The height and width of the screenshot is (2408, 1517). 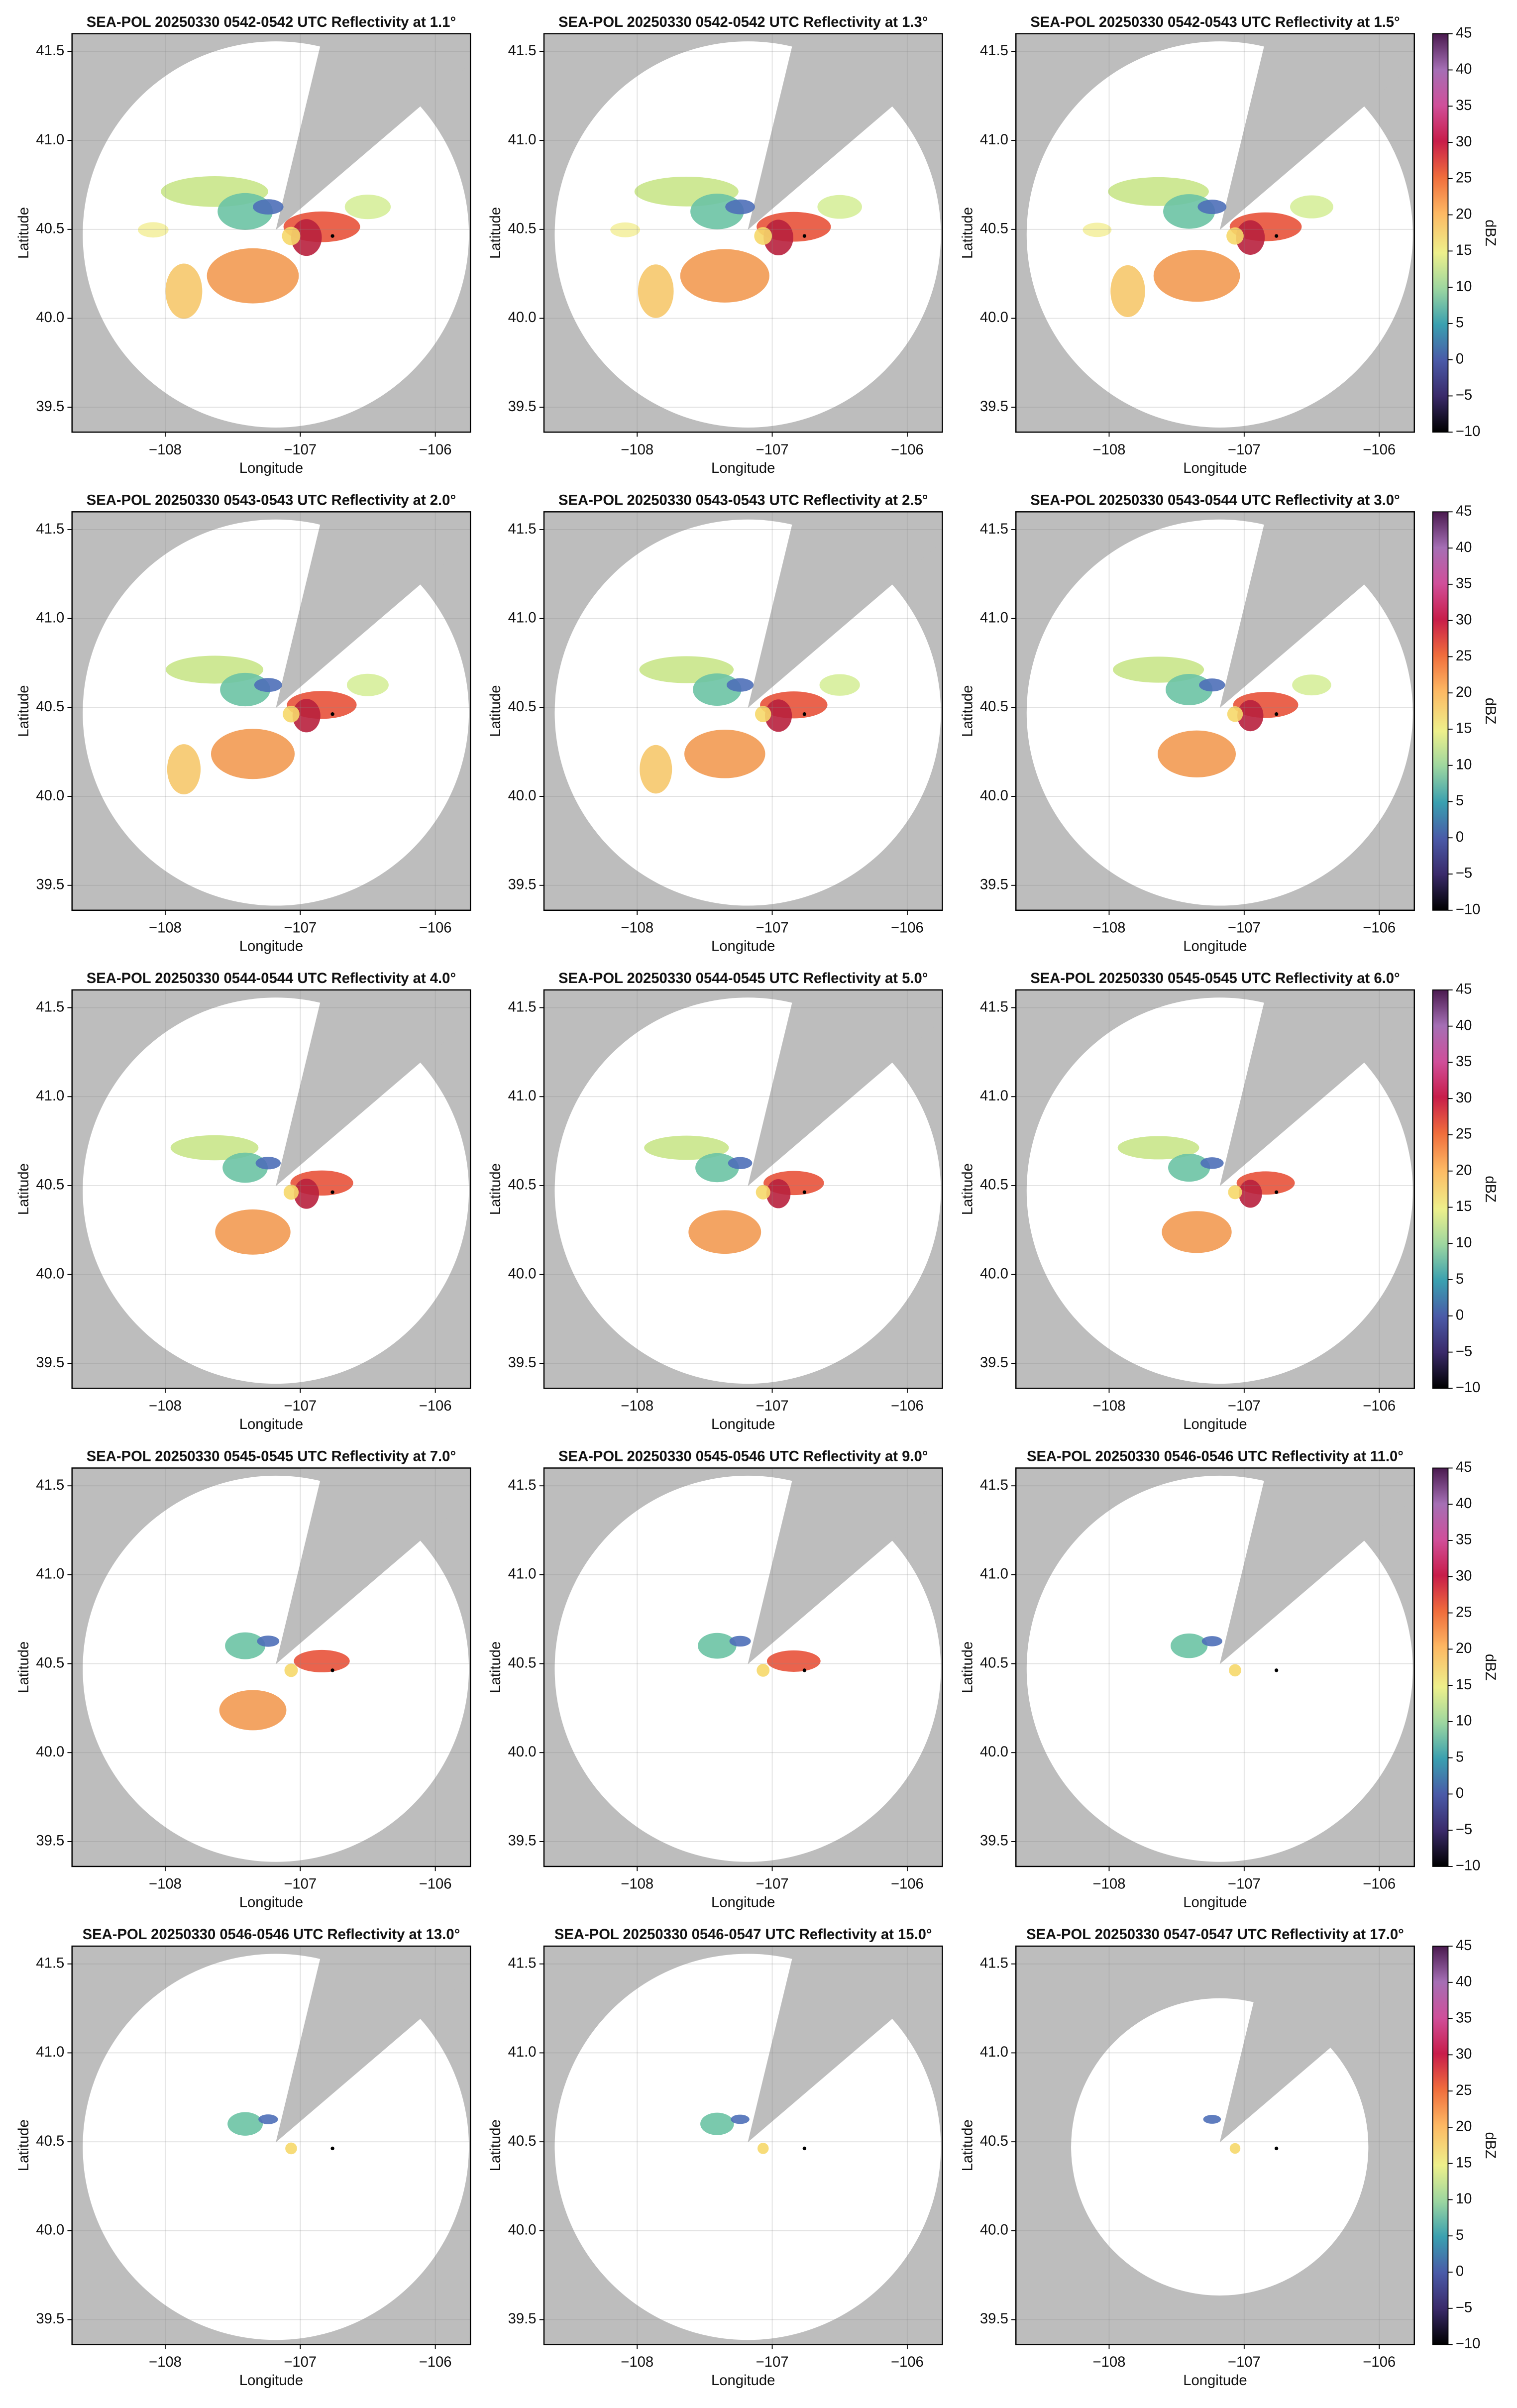 What do you see at coordinates (1464, 2163) in the screenshot?
I see `colorbar-tick-label: 15` at bounding box center [1464, 2163].